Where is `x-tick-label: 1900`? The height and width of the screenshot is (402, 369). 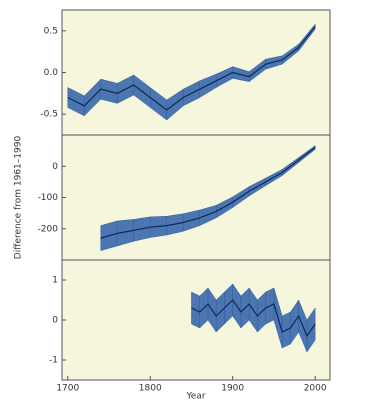
x-tick-label: 1900 is located at coordinates (232, 389).